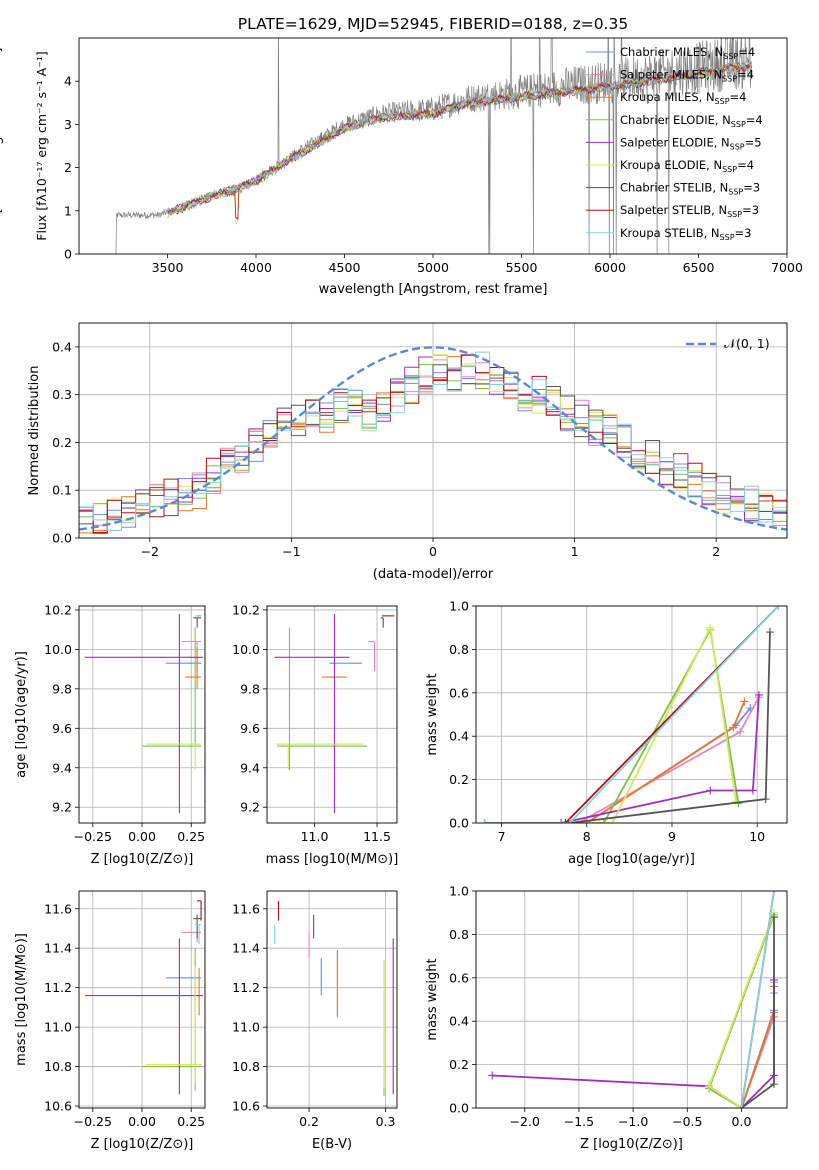  What do you see at coordinates (250, 767) in the screenshot?
I see `y-tick-label: 9.4` at bounding box center [250, 767].